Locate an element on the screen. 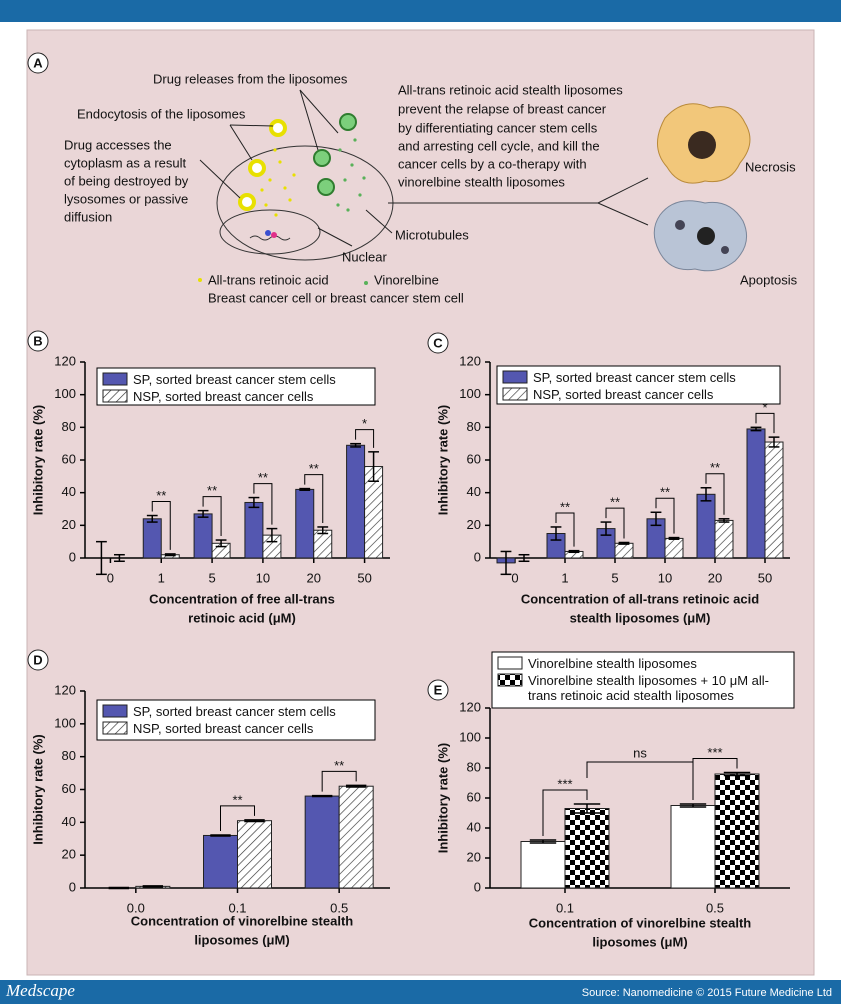  x-tick-label: 5 is located at coordinates (614, 577).